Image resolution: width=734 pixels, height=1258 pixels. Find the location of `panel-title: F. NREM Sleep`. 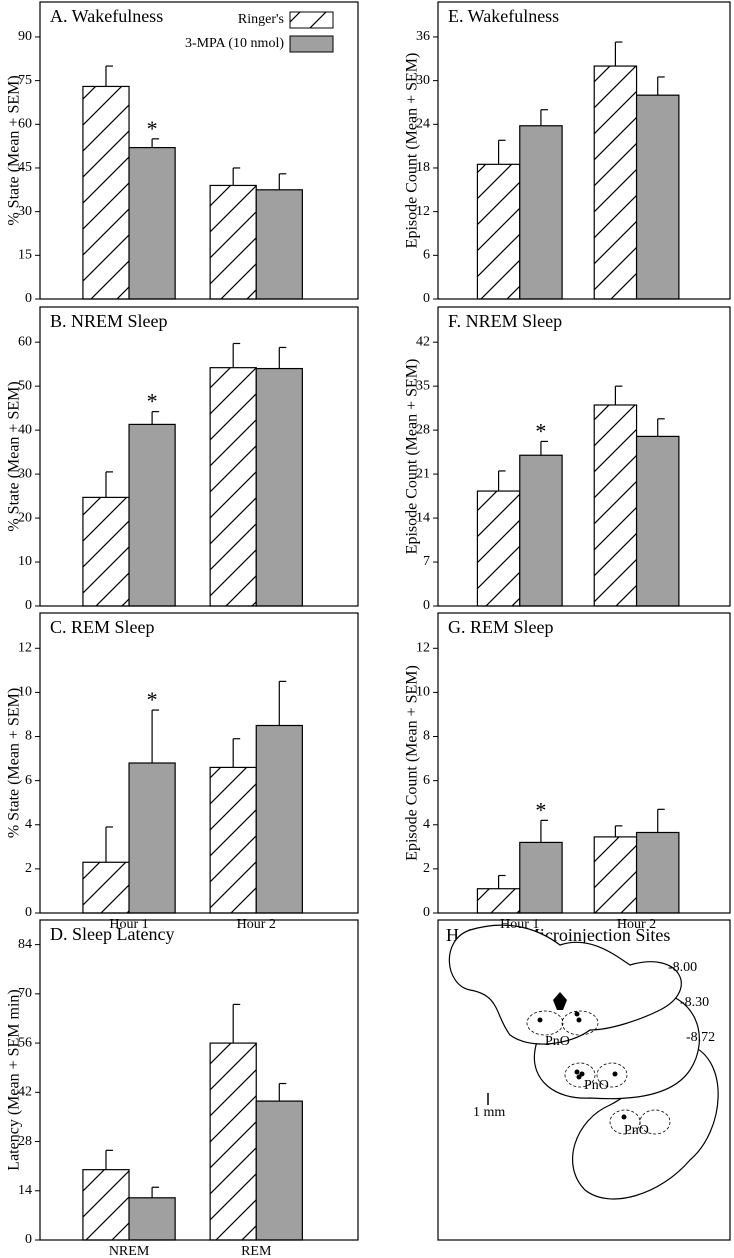

panel-title: F. NREM Sleep is located at coordinates (505, 321).